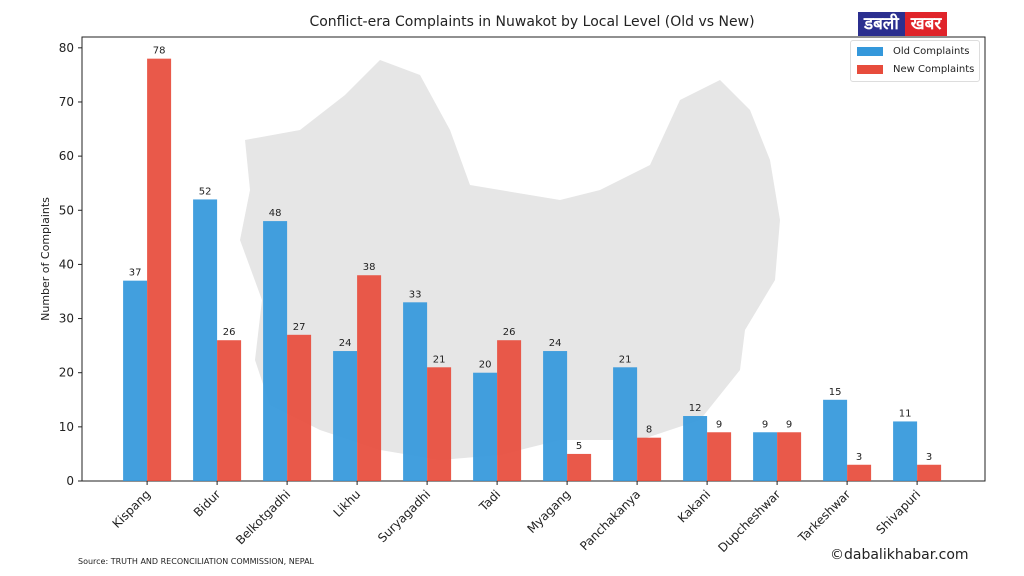 This screenshot has width=1024, height=576. What do you see at coordinates (66, 210) in the screenshot?
I see `y-tick-label: 50` at bounding box center [66, 210].